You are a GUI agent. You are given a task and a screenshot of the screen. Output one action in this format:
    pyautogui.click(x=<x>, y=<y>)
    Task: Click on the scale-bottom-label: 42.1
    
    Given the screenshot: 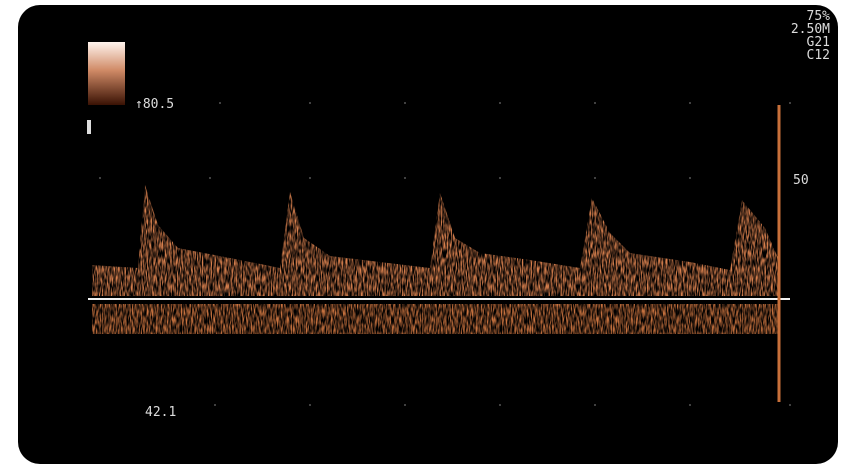 What is the action you would take?
    pyautogui.click(x=160, y=412)
    